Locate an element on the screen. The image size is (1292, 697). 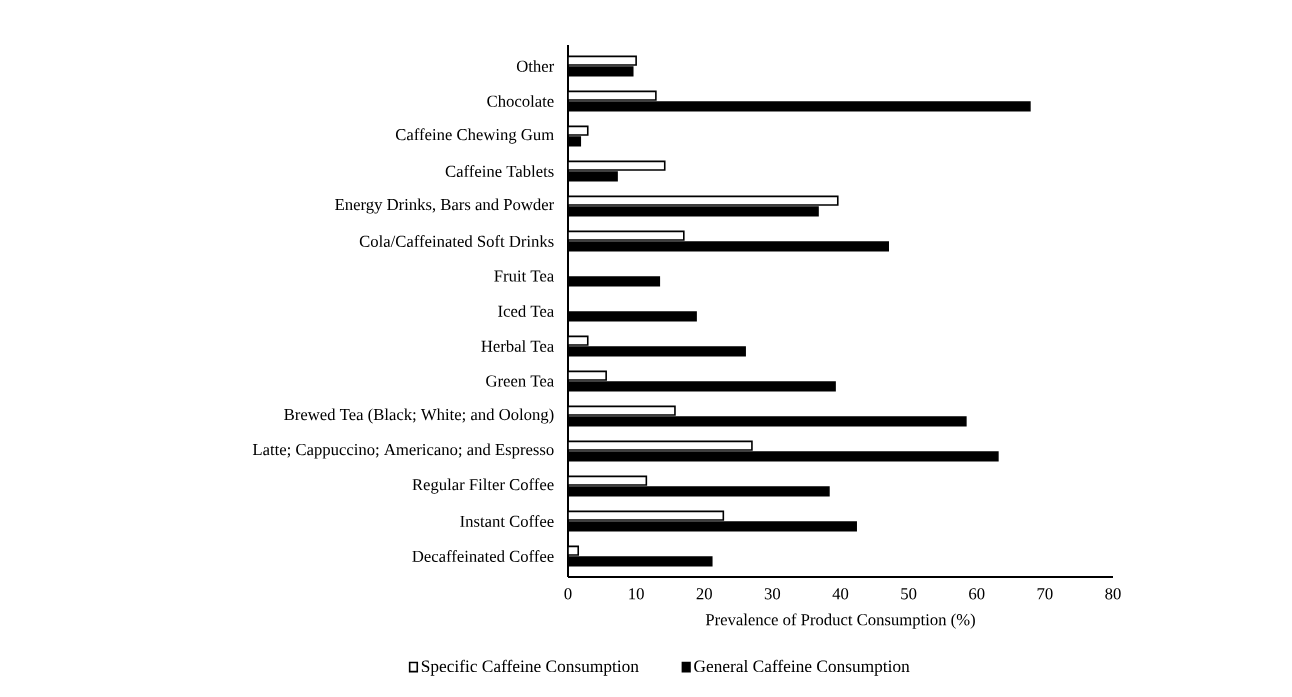
y-tick-label: Caffeine Chewing Gum is located at coordinates (474, 136).